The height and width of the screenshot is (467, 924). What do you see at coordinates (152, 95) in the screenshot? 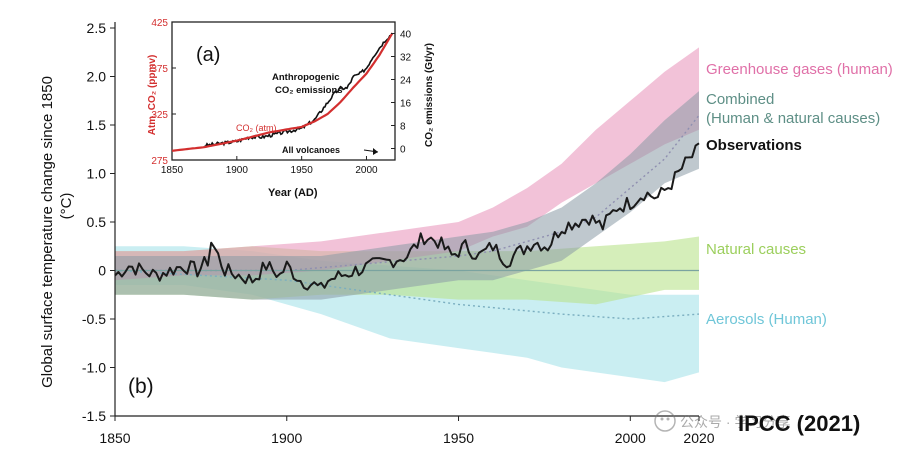
I see `inset-y-axis-label-left: Atm. CO₂ (ppmv)` at bounding box center [152, 95].